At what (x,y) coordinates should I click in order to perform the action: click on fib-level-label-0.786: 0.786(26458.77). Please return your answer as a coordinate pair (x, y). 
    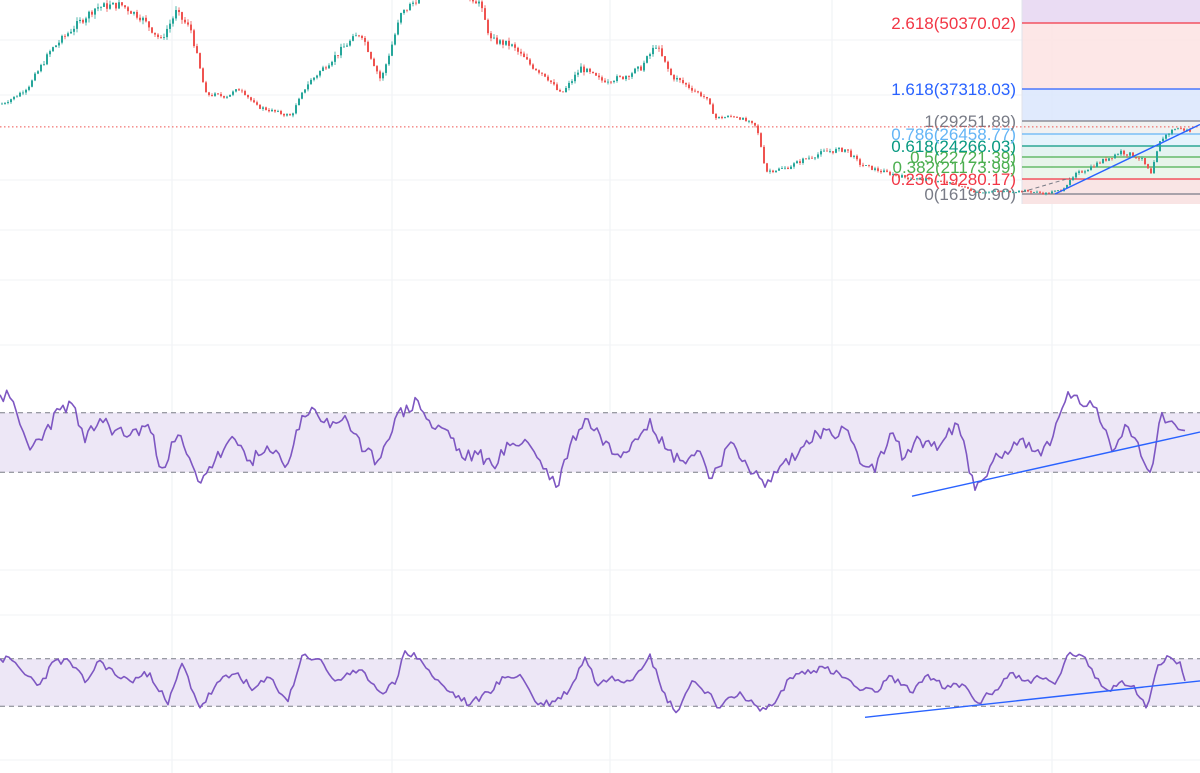
    Looking at the image, I should click on (953, 134).